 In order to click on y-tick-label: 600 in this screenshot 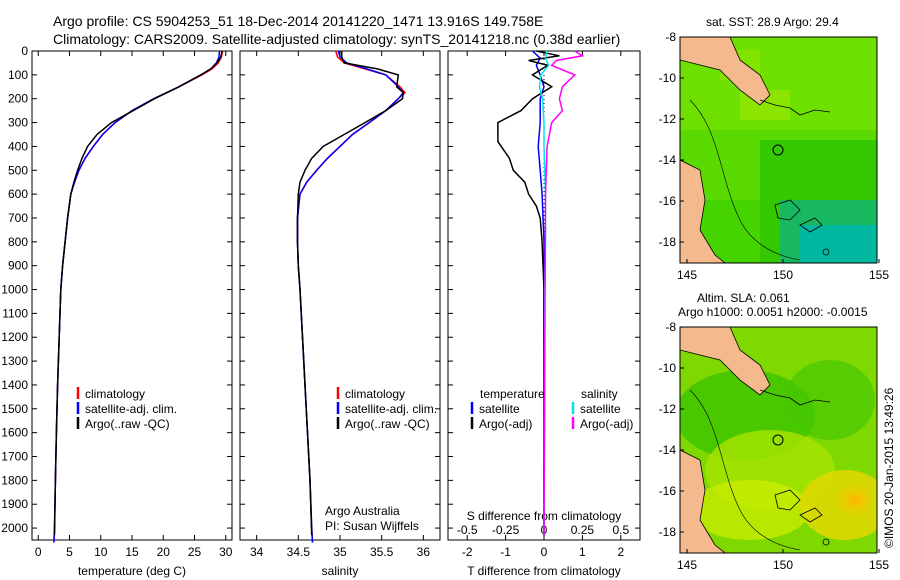, I will do `click(18, 194)`.